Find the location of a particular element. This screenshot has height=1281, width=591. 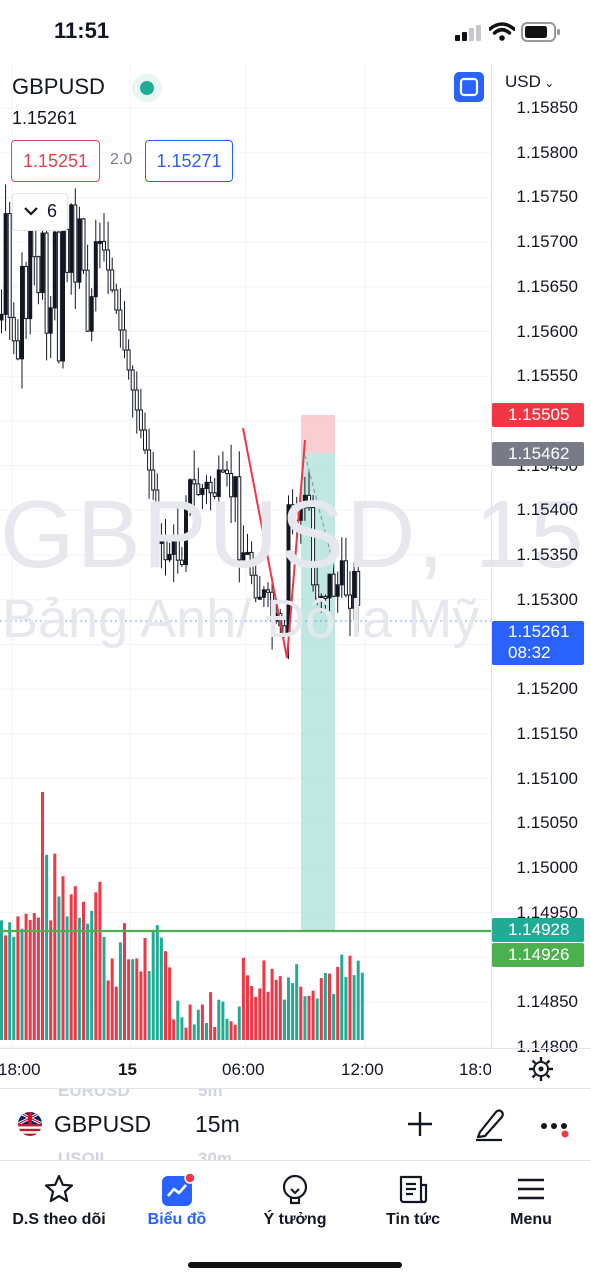

indicators-collapse-button: 6 is located at coordinates (40, 212).